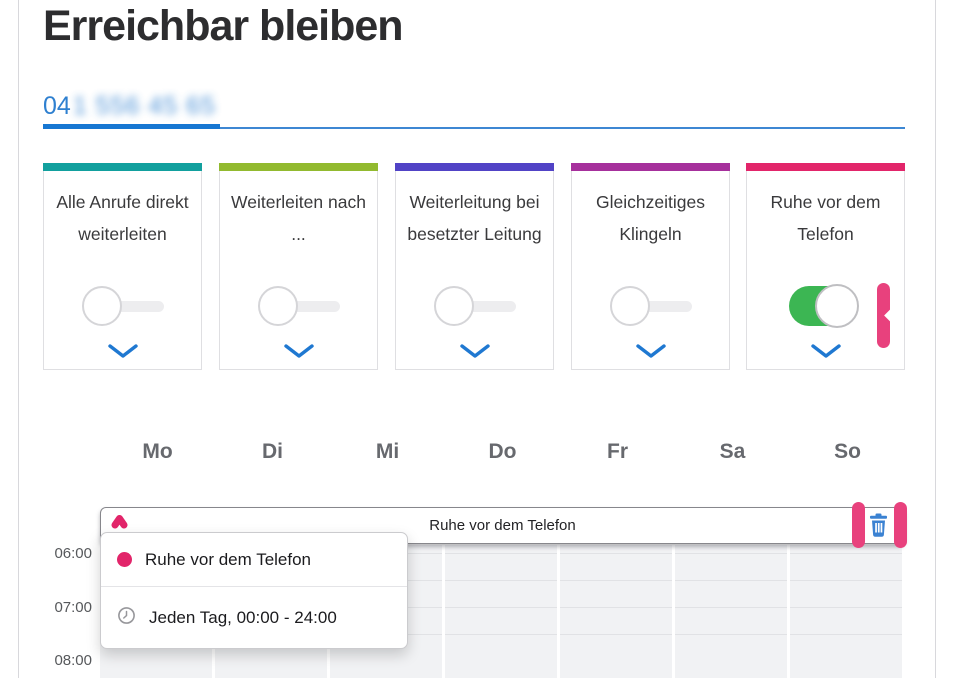 The image size is (957, 678). What do you see at coordinates (254, 586) in the screenshot?
I see `tooltip-divider` at bounding box center [254, 586].